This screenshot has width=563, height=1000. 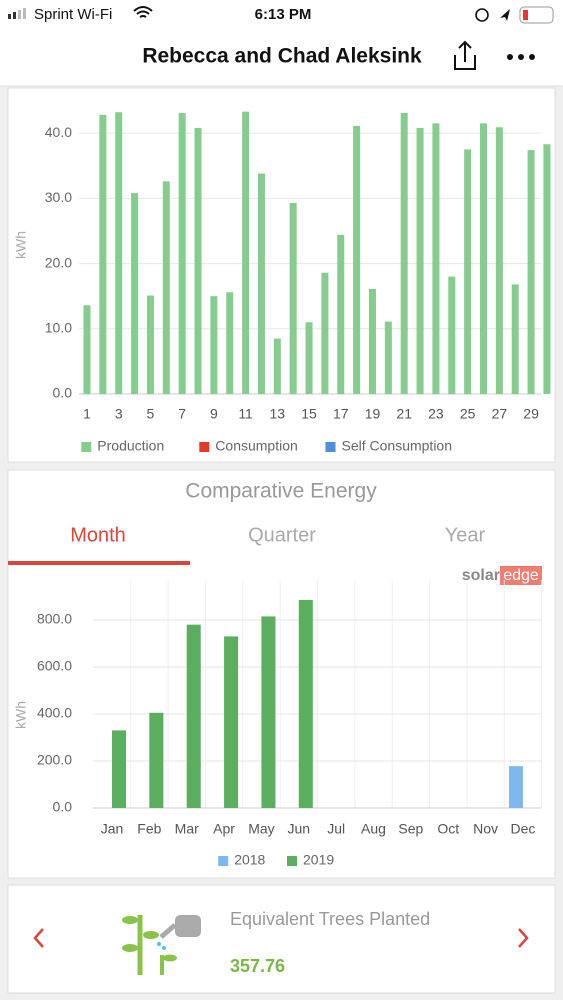 I want to click on x-tick-label: 27, so click(x=500, y=414).